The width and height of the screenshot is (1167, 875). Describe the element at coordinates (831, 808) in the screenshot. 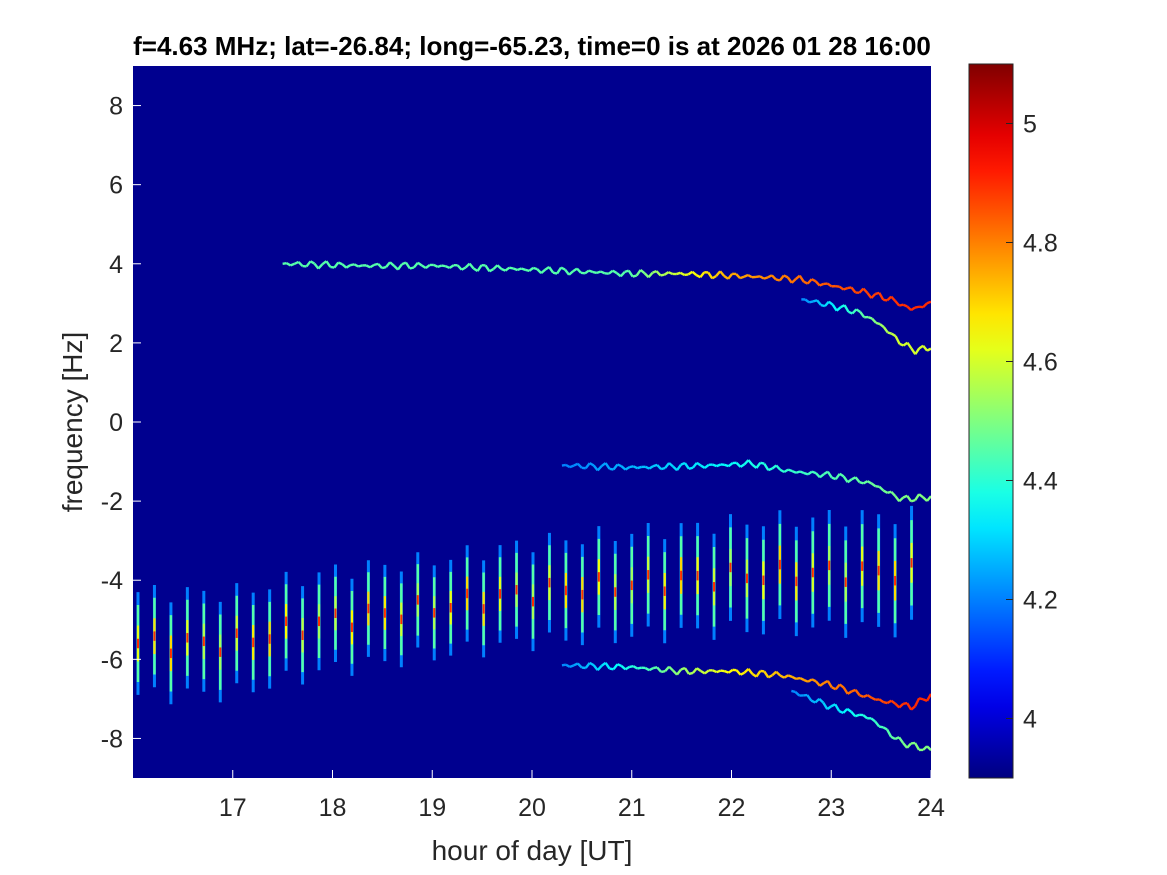

I see `x-tick-label: 23` at that location.